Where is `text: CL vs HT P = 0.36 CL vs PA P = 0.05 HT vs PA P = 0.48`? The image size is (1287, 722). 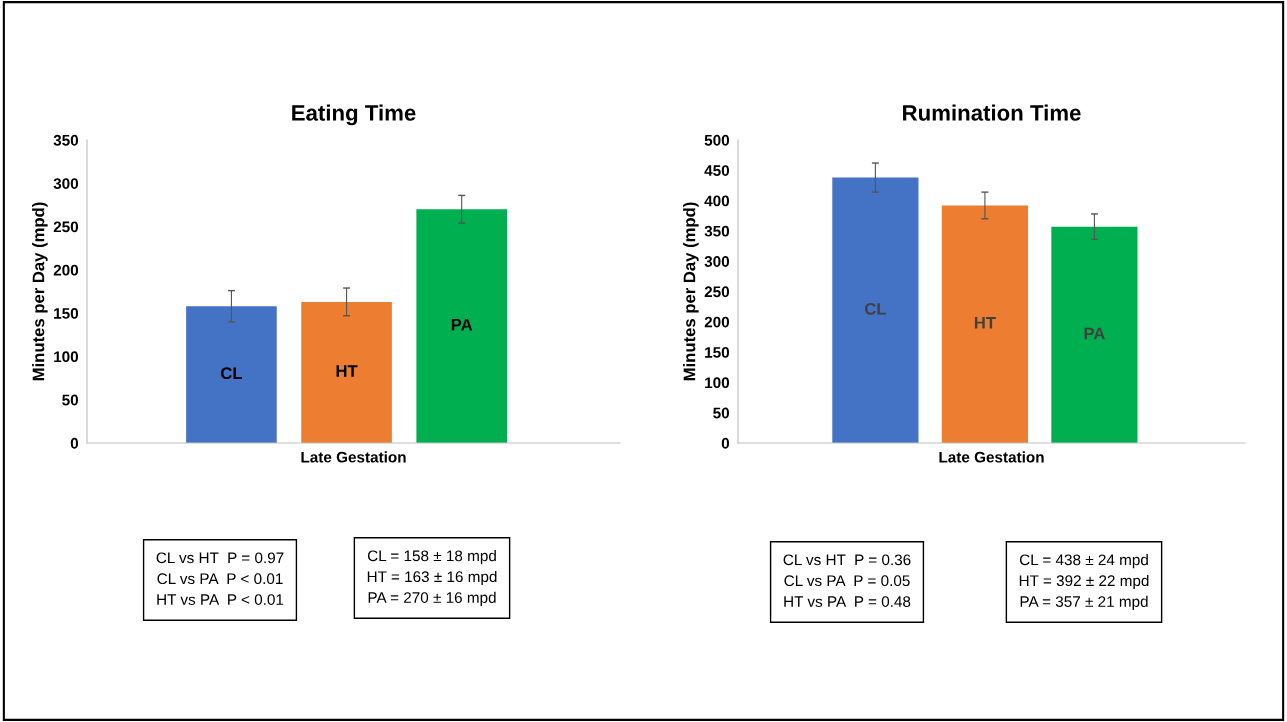 text: CL vs HT P = 0.36 CL vs PA P = 0.05 HT vs PA P = 0.48 is located at coordinates (847, 580).